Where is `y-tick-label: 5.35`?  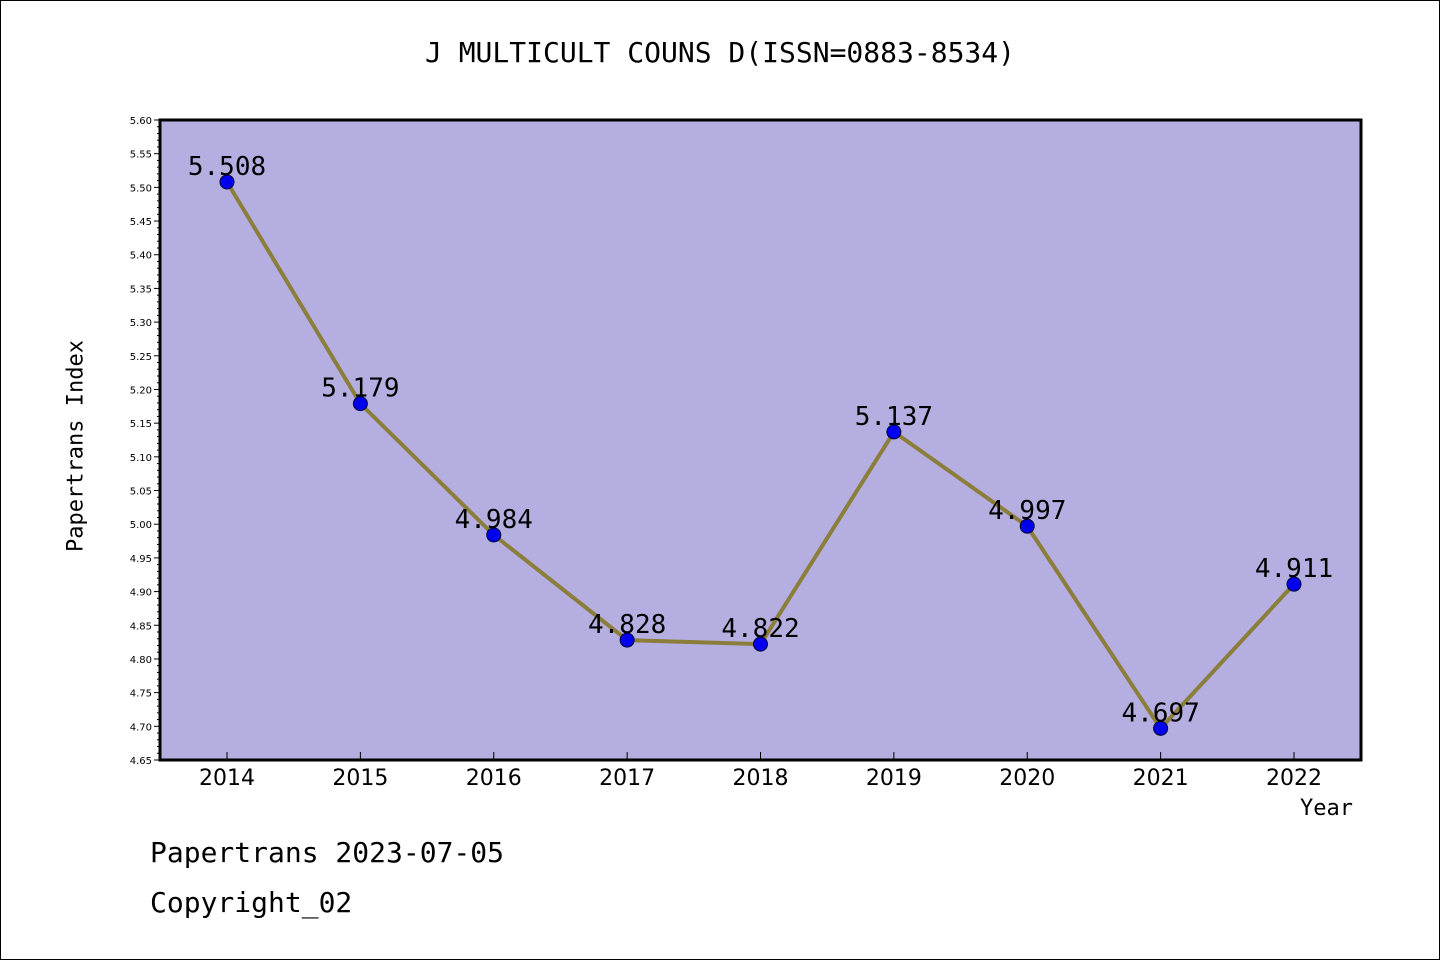 y-tick-label: 5.35 is located at coordinates (141, 289).